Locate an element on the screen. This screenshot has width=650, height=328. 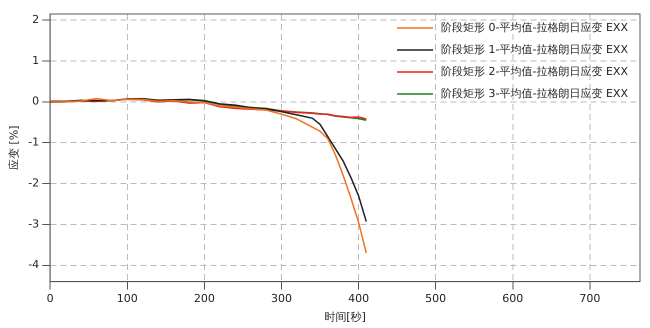
legend-label: 阶段矩形 1-平均值-拉格朗日应变 EXX is located at coordinates (534, 49).